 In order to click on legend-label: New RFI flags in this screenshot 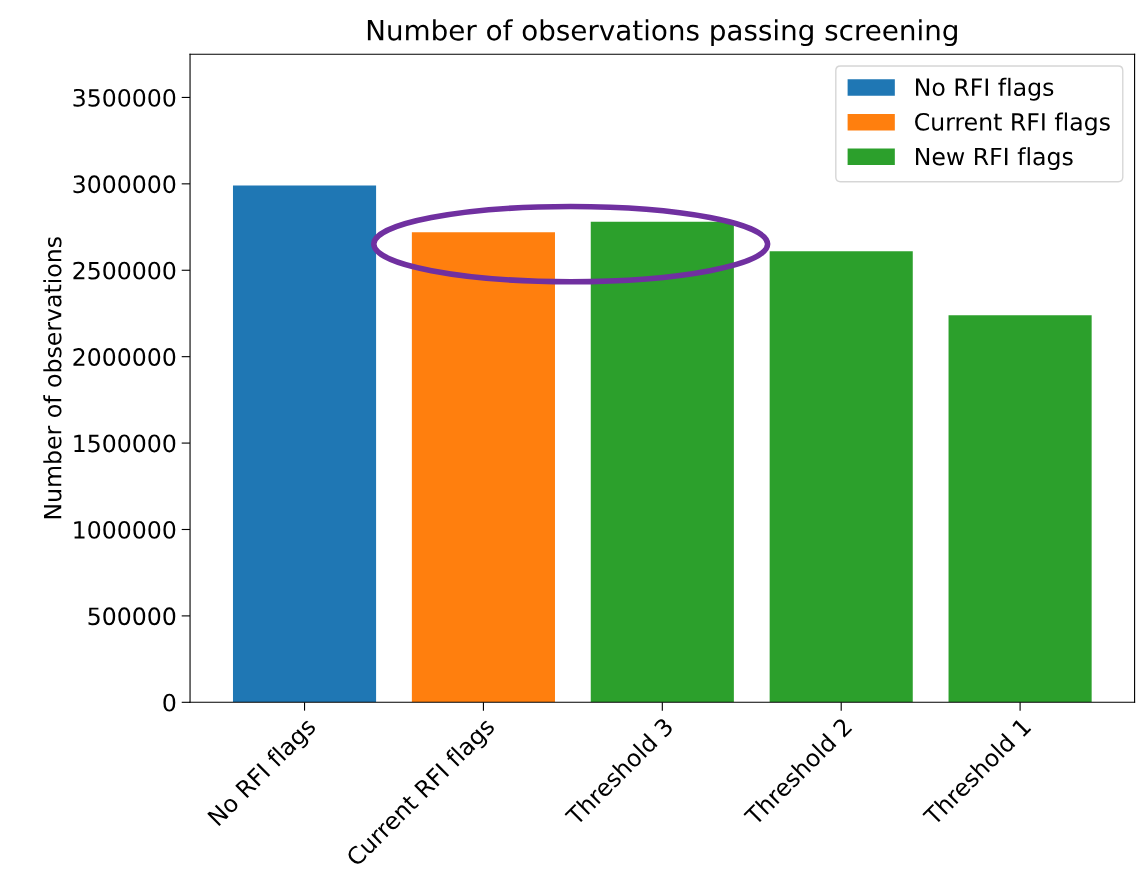, I will do `click(994, 158)`.